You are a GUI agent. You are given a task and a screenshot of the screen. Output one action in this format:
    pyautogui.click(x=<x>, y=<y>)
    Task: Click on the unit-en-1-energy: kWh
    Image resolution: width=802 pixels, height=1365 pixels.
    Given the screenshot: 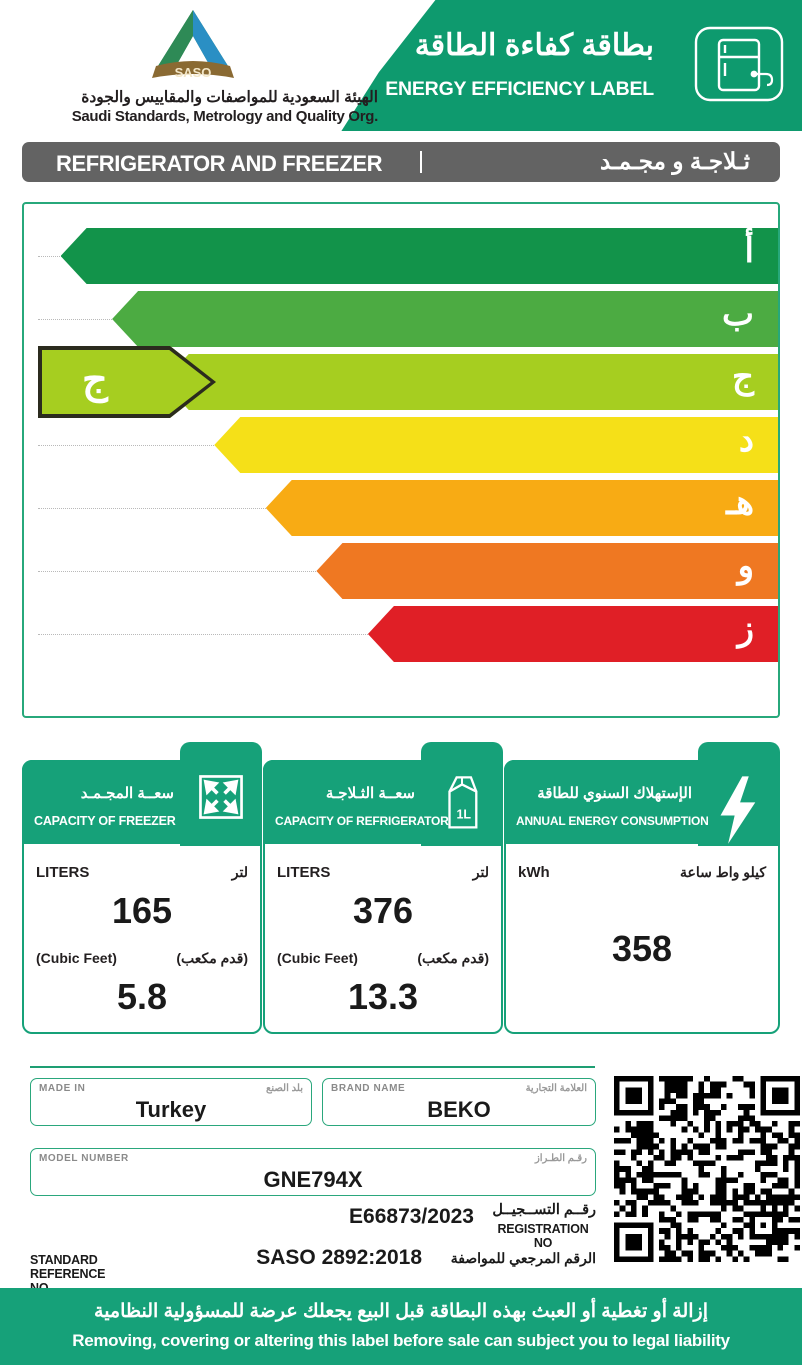 What is the action you would take?
    pyautogui.click(x=534, y=872)
    